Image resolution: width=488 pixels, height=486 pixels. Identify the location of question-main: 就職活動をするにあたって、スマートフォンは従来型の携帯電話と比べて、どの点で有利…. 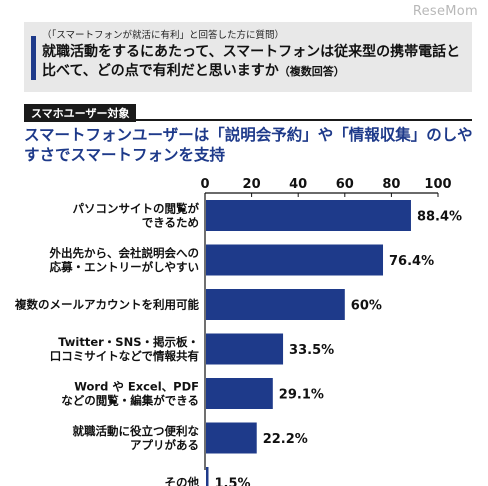
(251, 61).